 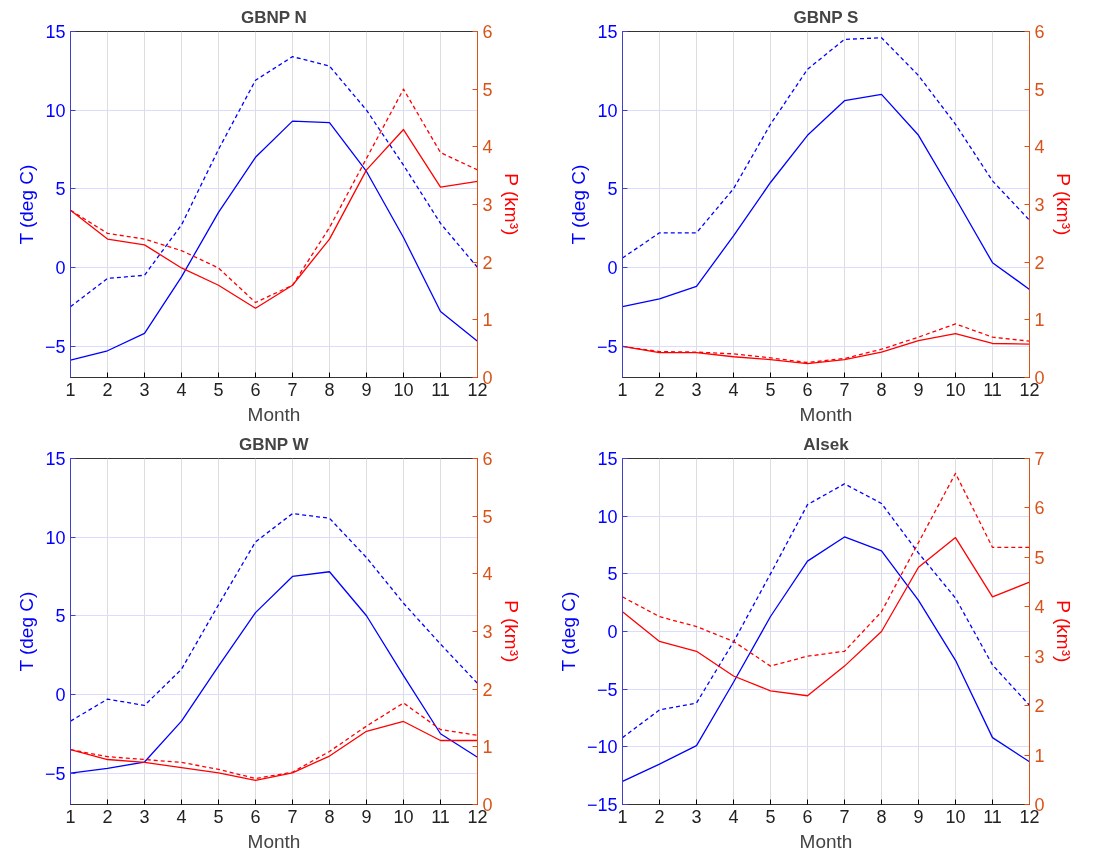 I want to click on y-tick-label: −10, so click(x=602, y=747).